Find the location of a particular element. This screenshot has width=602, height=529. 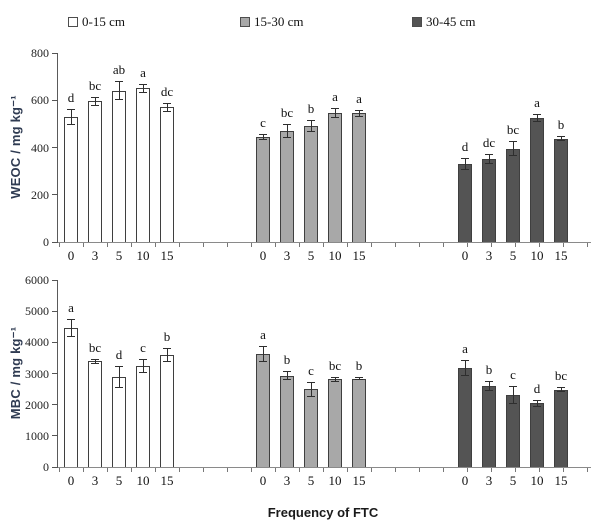

x-tick-label: 3 is located at coordinates (287, 255).